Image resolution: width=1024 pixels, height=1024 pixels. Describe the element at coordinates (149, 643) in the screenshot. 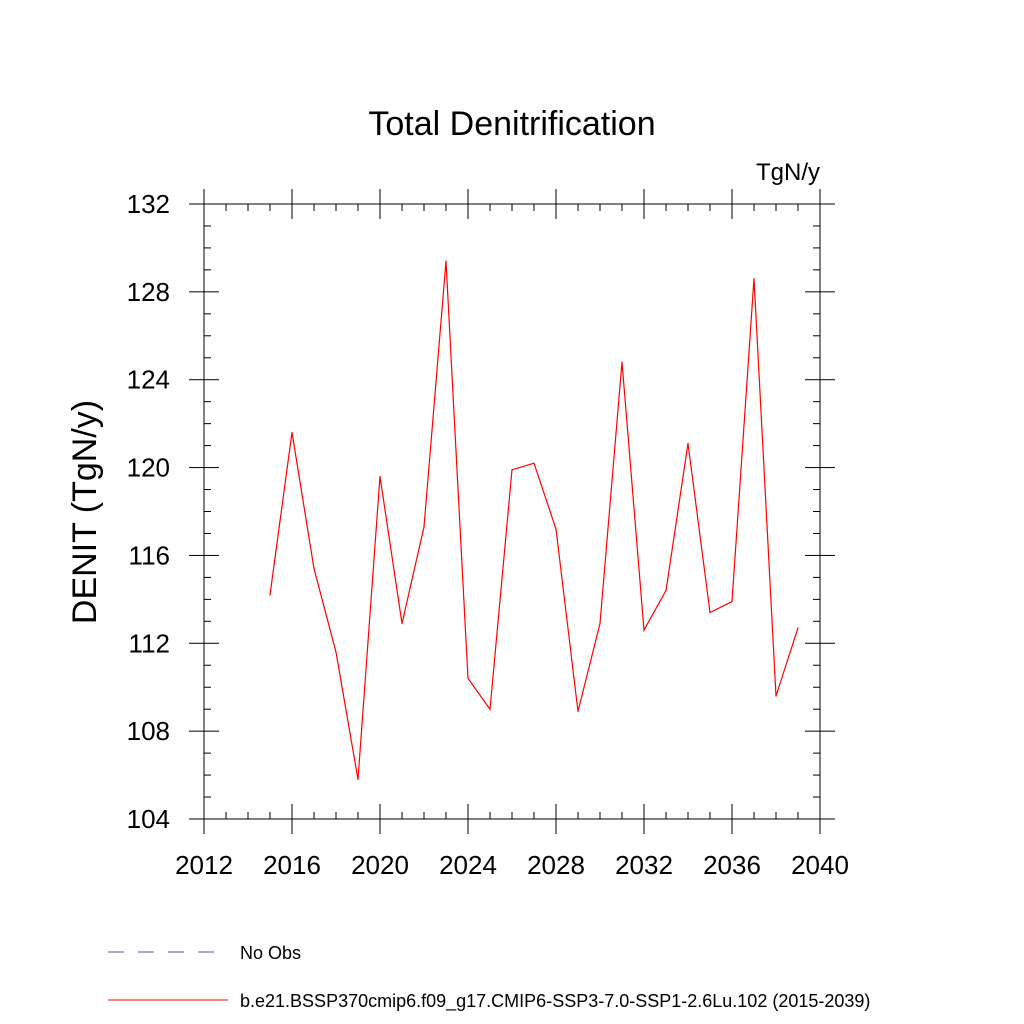

I see `y-tick-label: 112` at that location.